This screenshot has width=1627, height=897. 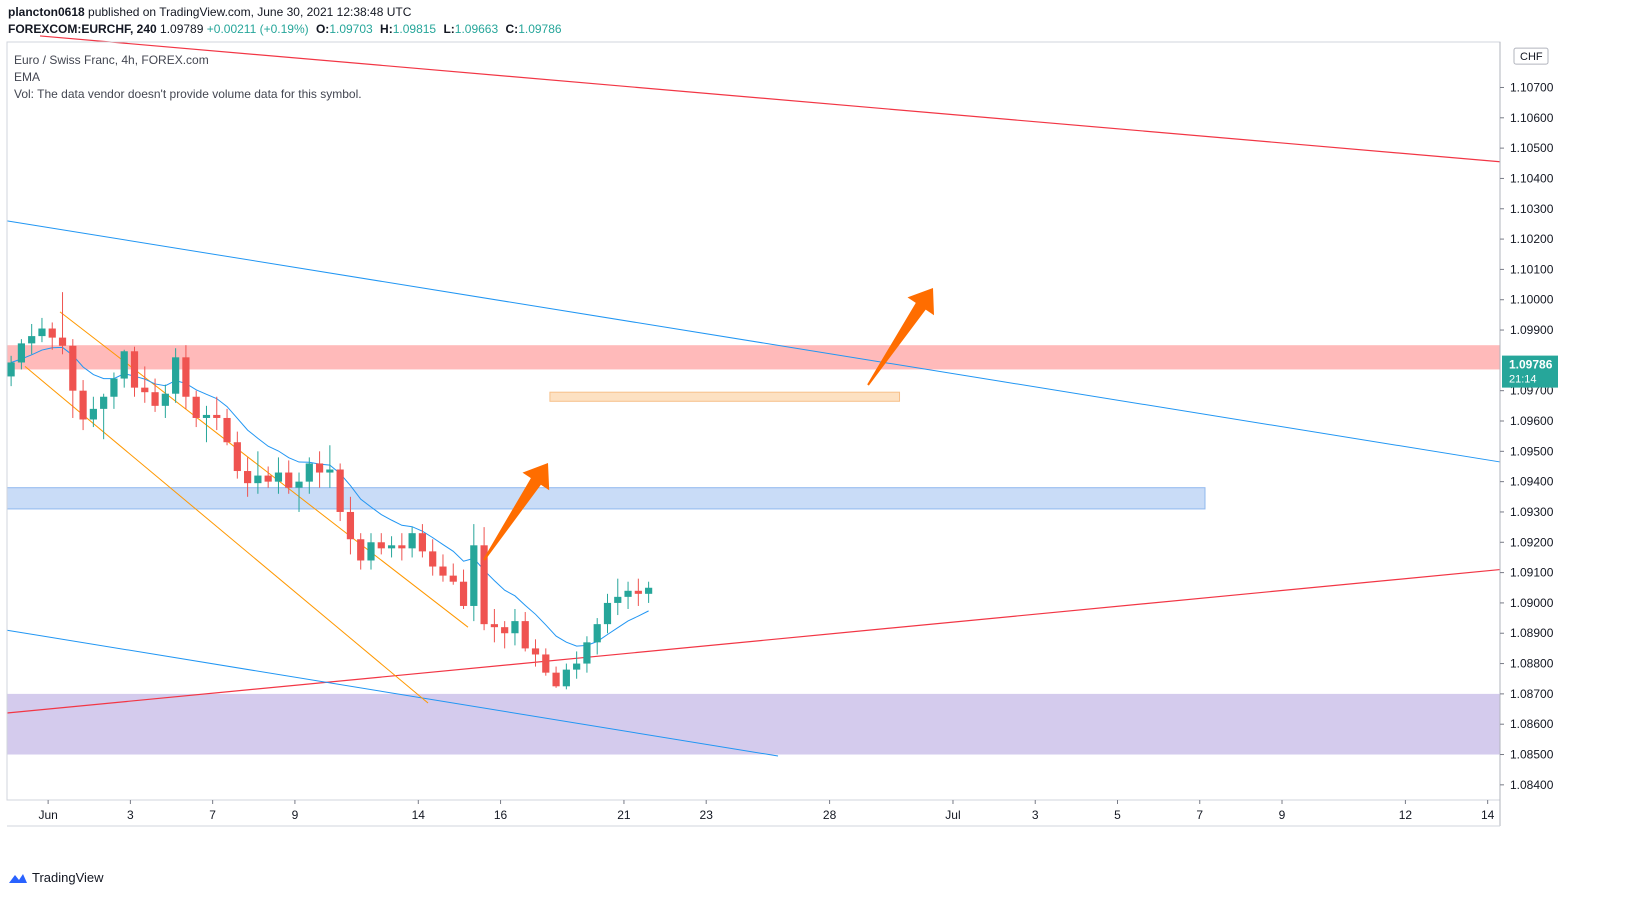 What do you see at coordinates (82, 29) in the screenshot?
I see `symbol-label: FOREXCOM:EURCHF, 240` at bounding box center [82, 29].